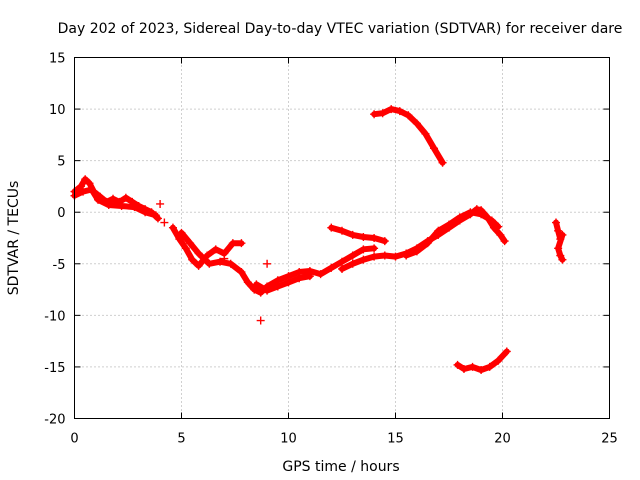 The height and width of the screenshot is (480, 640). I want to click on x-axis-title: GPS time / hours, so click(340, 467).